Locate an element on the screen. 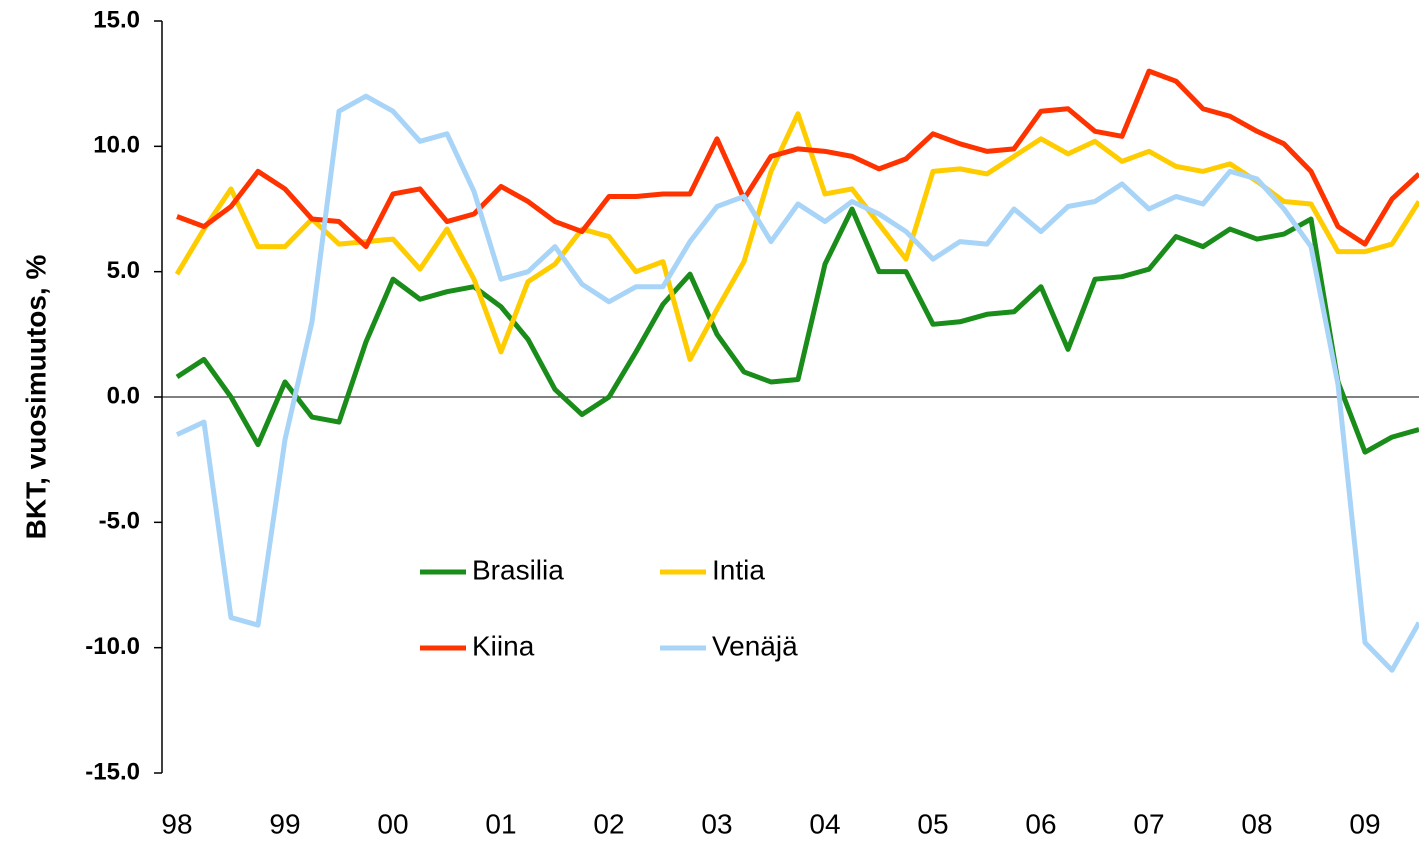  x-tick-label: 02 is located at coordinates (608, 823).